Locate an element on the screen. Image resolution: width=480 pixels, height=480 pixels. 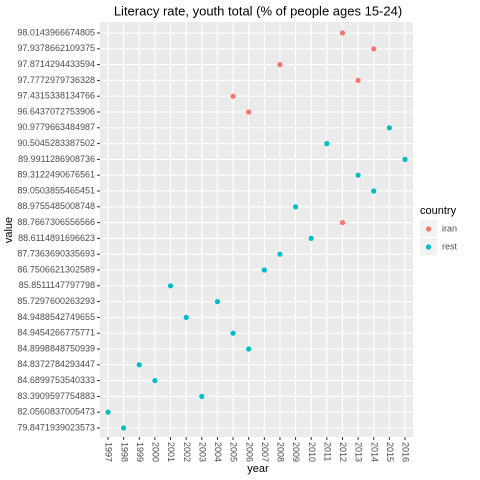
x-tick-label: 2006 is located at coordinates (249, 452).